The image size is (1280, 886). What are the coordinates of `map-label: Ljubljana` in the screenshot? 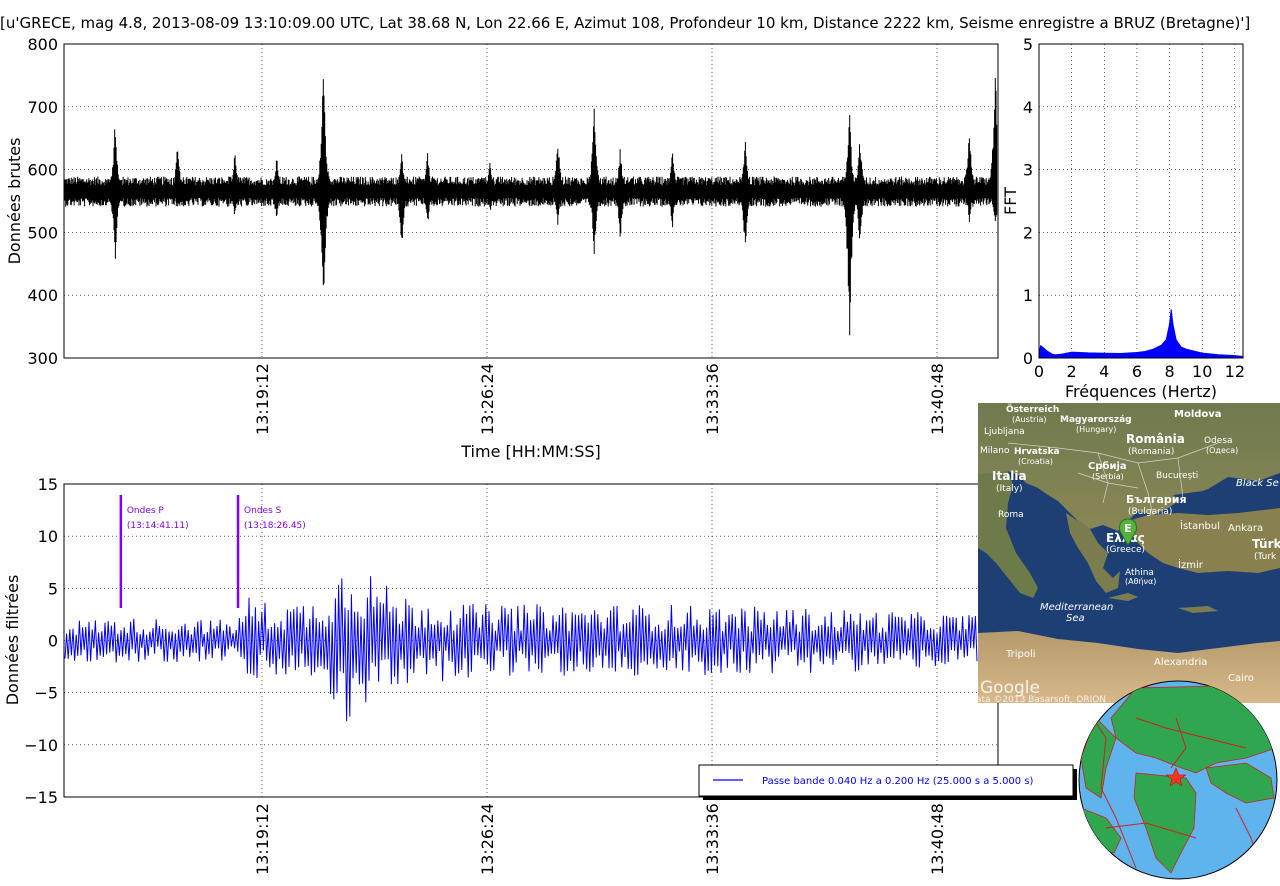 It's located at (1004, 432).